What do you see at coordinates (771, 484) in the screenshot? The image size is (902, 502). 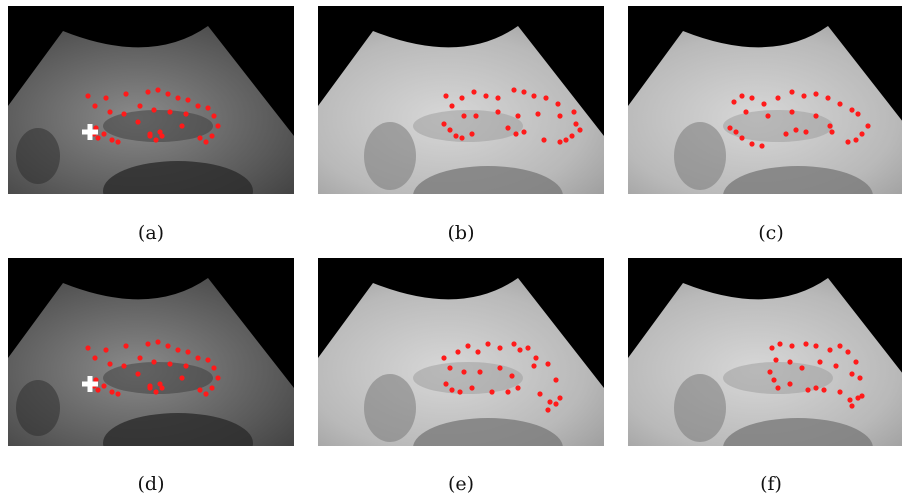 I see `caption-f: (f)` at bounding box center [771, 484].